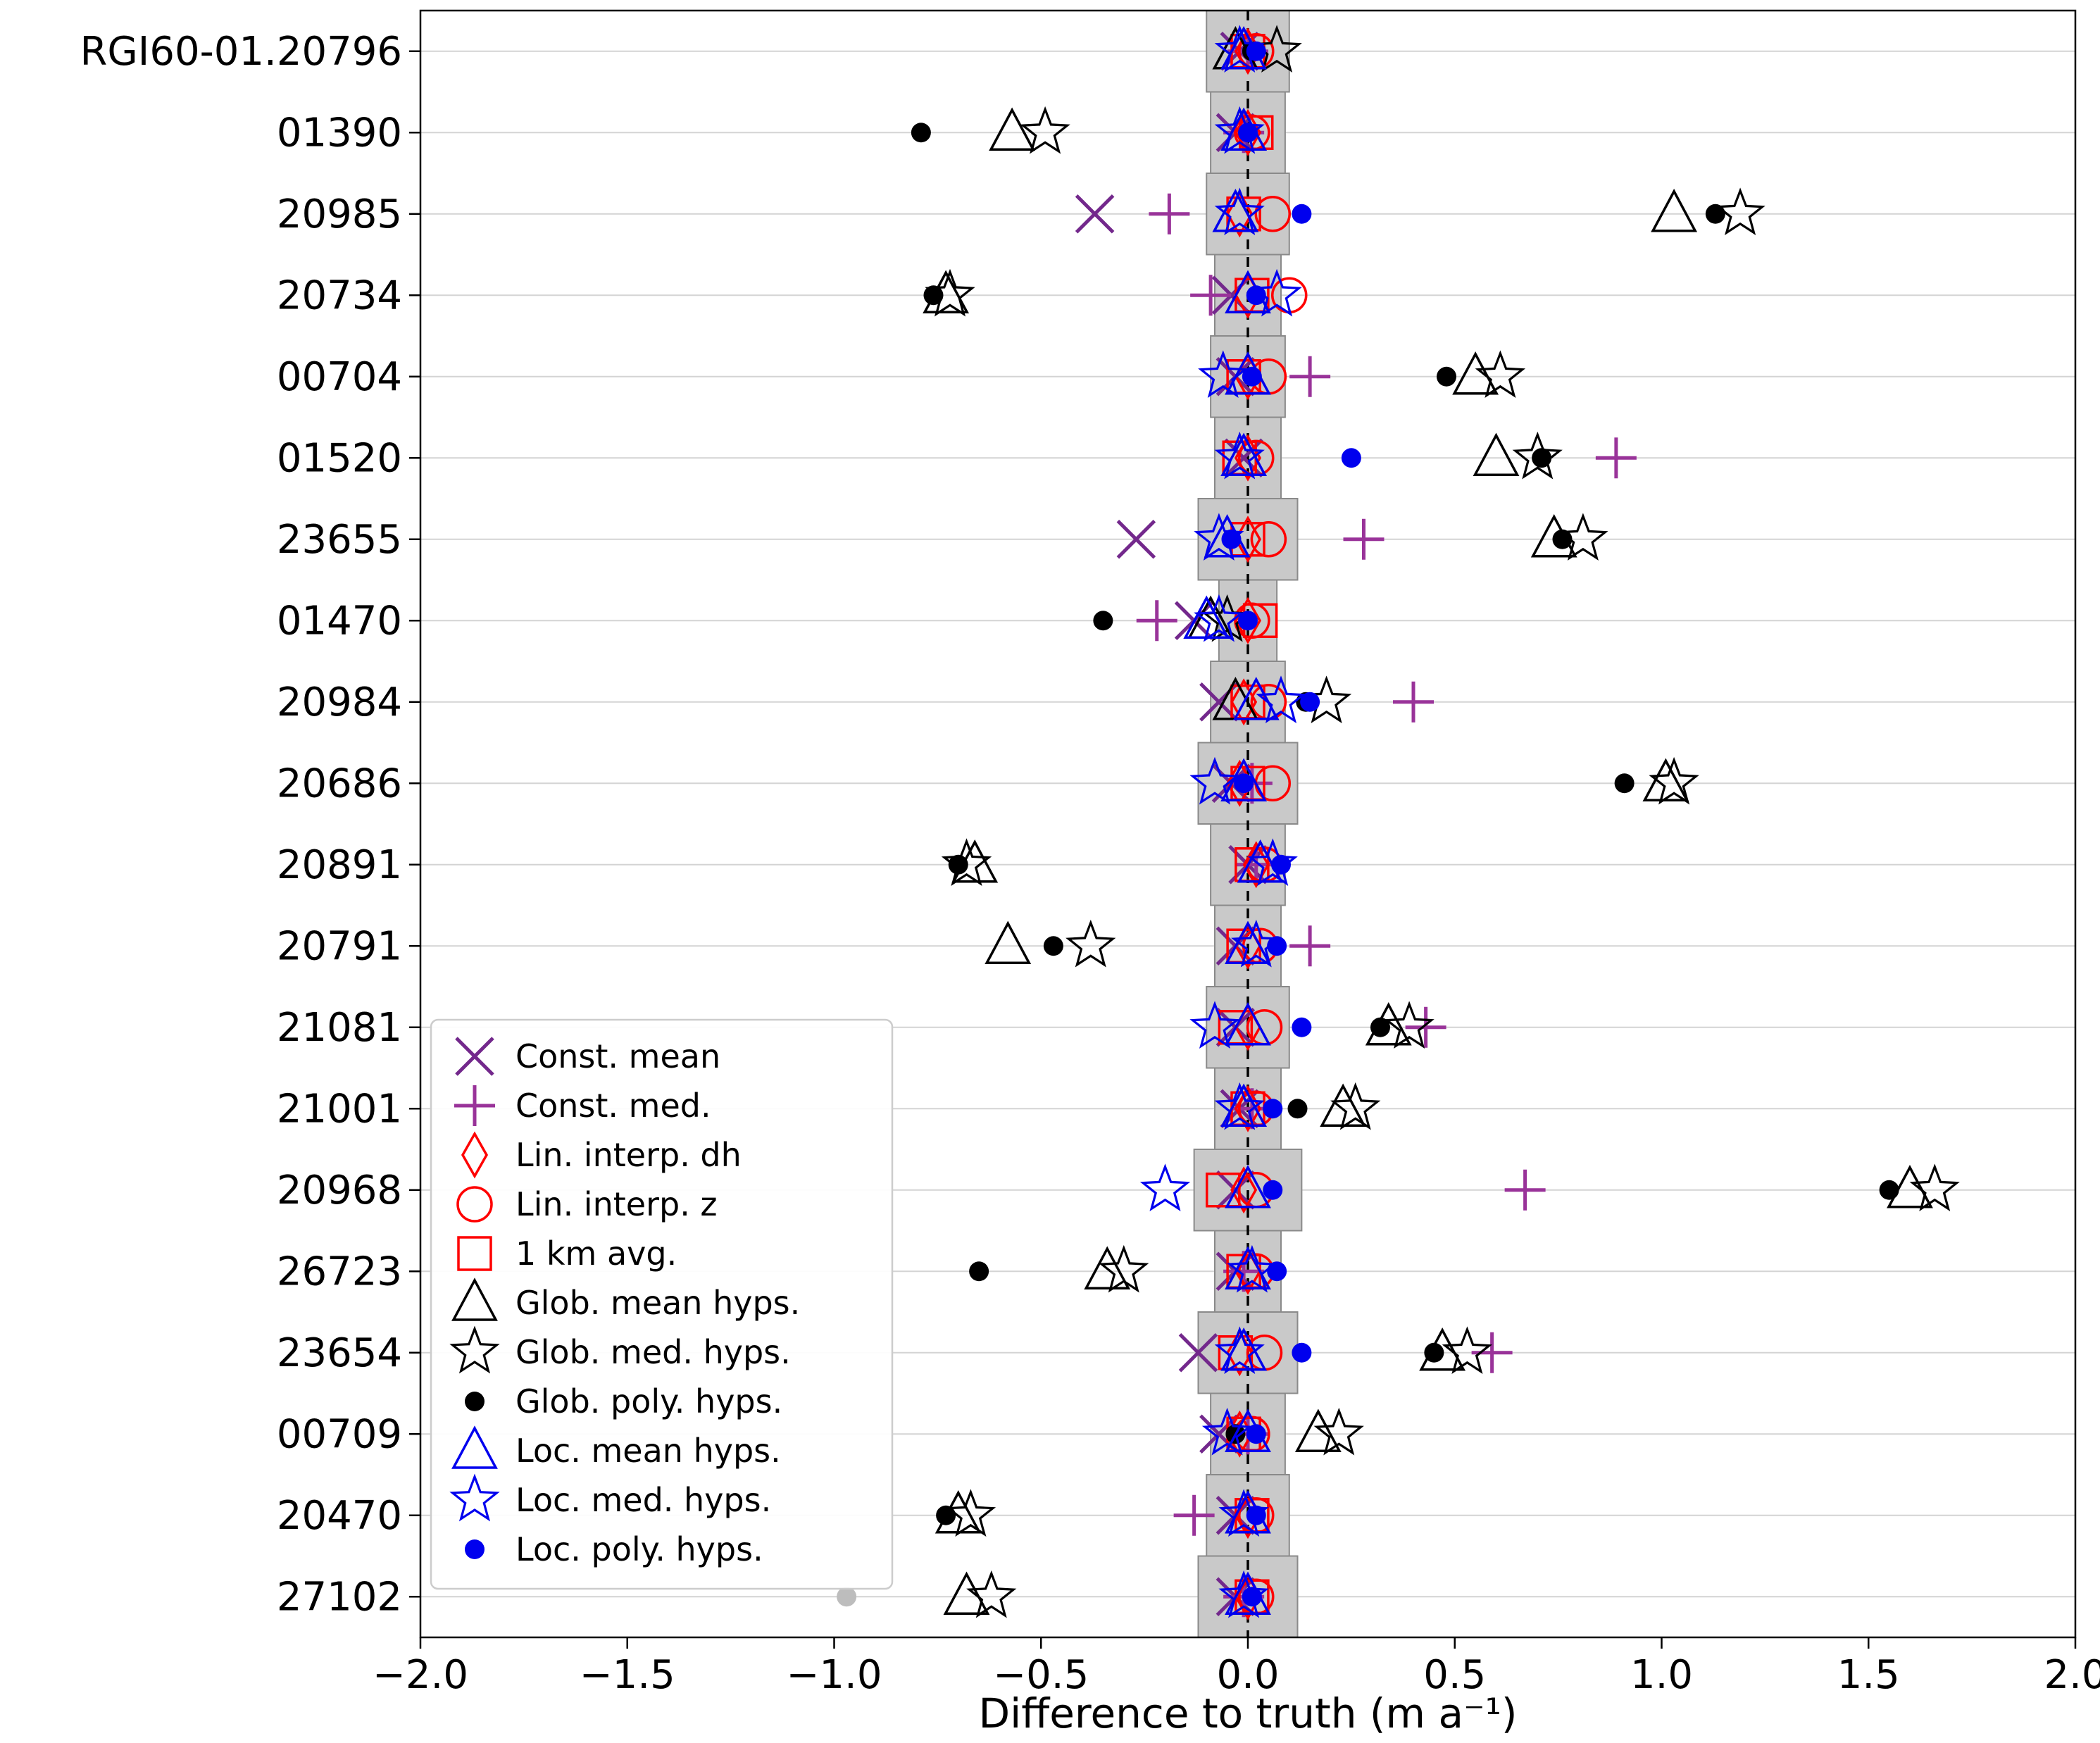 The width and height of the screenshot is (2100, 1743). What do you see at coordinates (339, 458) in the screenshot?
I see `y-tick-label: 01520` at bounding box center [339, 458].